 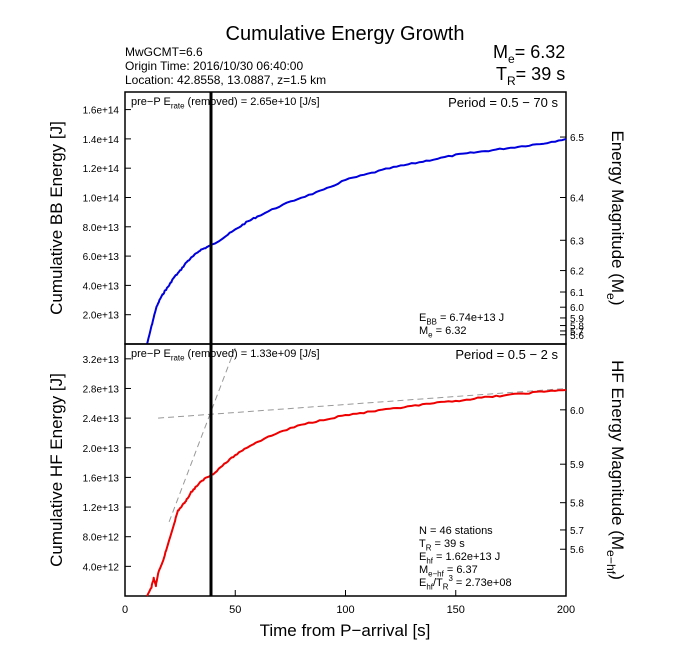 What do you see at coordinates (577, 293) in the screenshot?
I see `y2-tick-label: 6.1` at bounding box center [577, 293].